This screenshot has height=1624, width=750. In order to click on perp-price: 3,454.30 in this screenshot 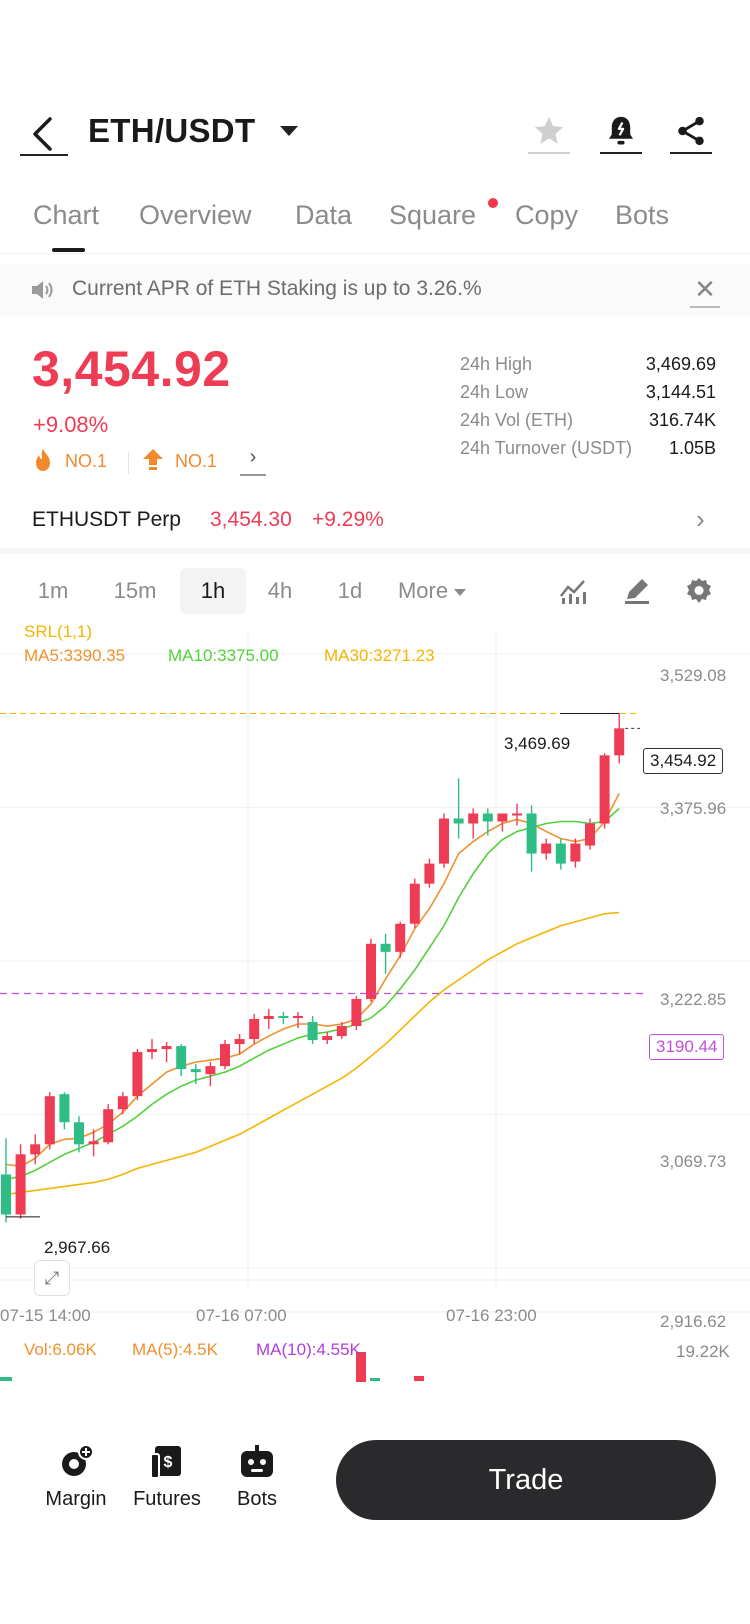, I will do `click(251, 519)`.